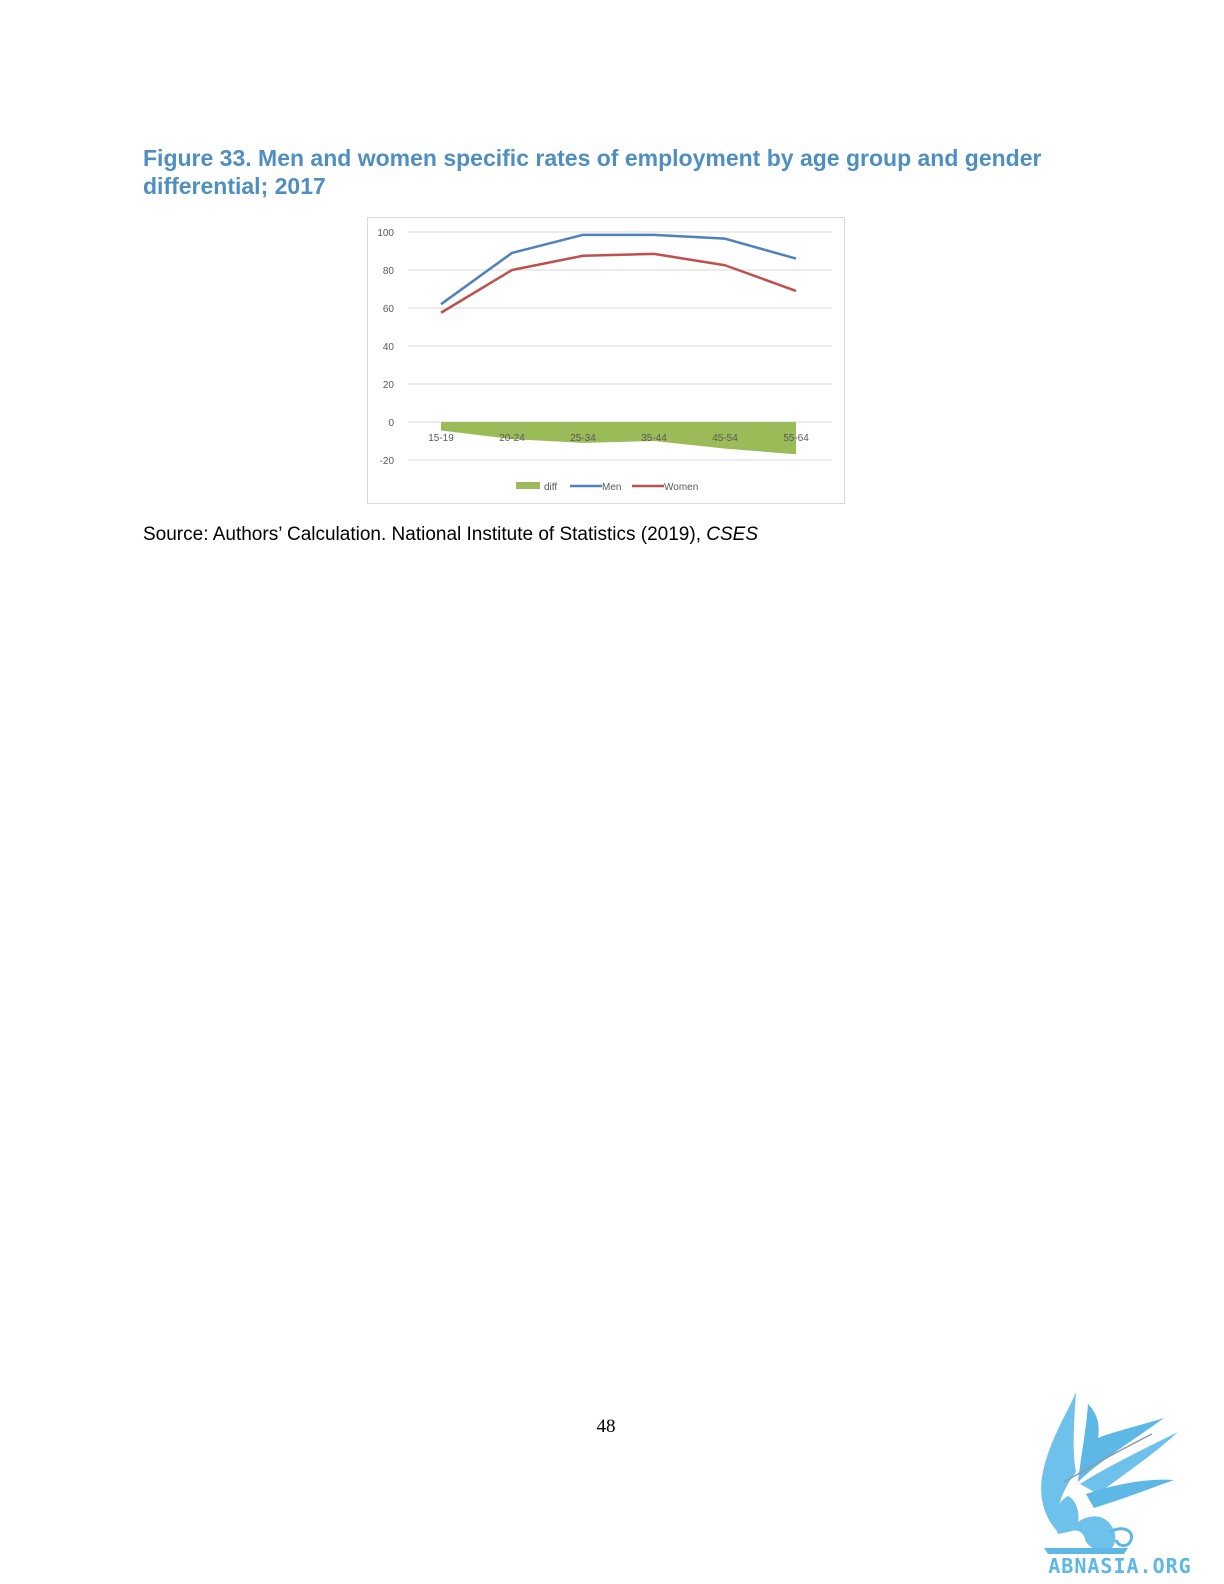  Describe the element at coordinates (550, 487) in the screenshot. I see `legend-label-diff: diff` at that location.